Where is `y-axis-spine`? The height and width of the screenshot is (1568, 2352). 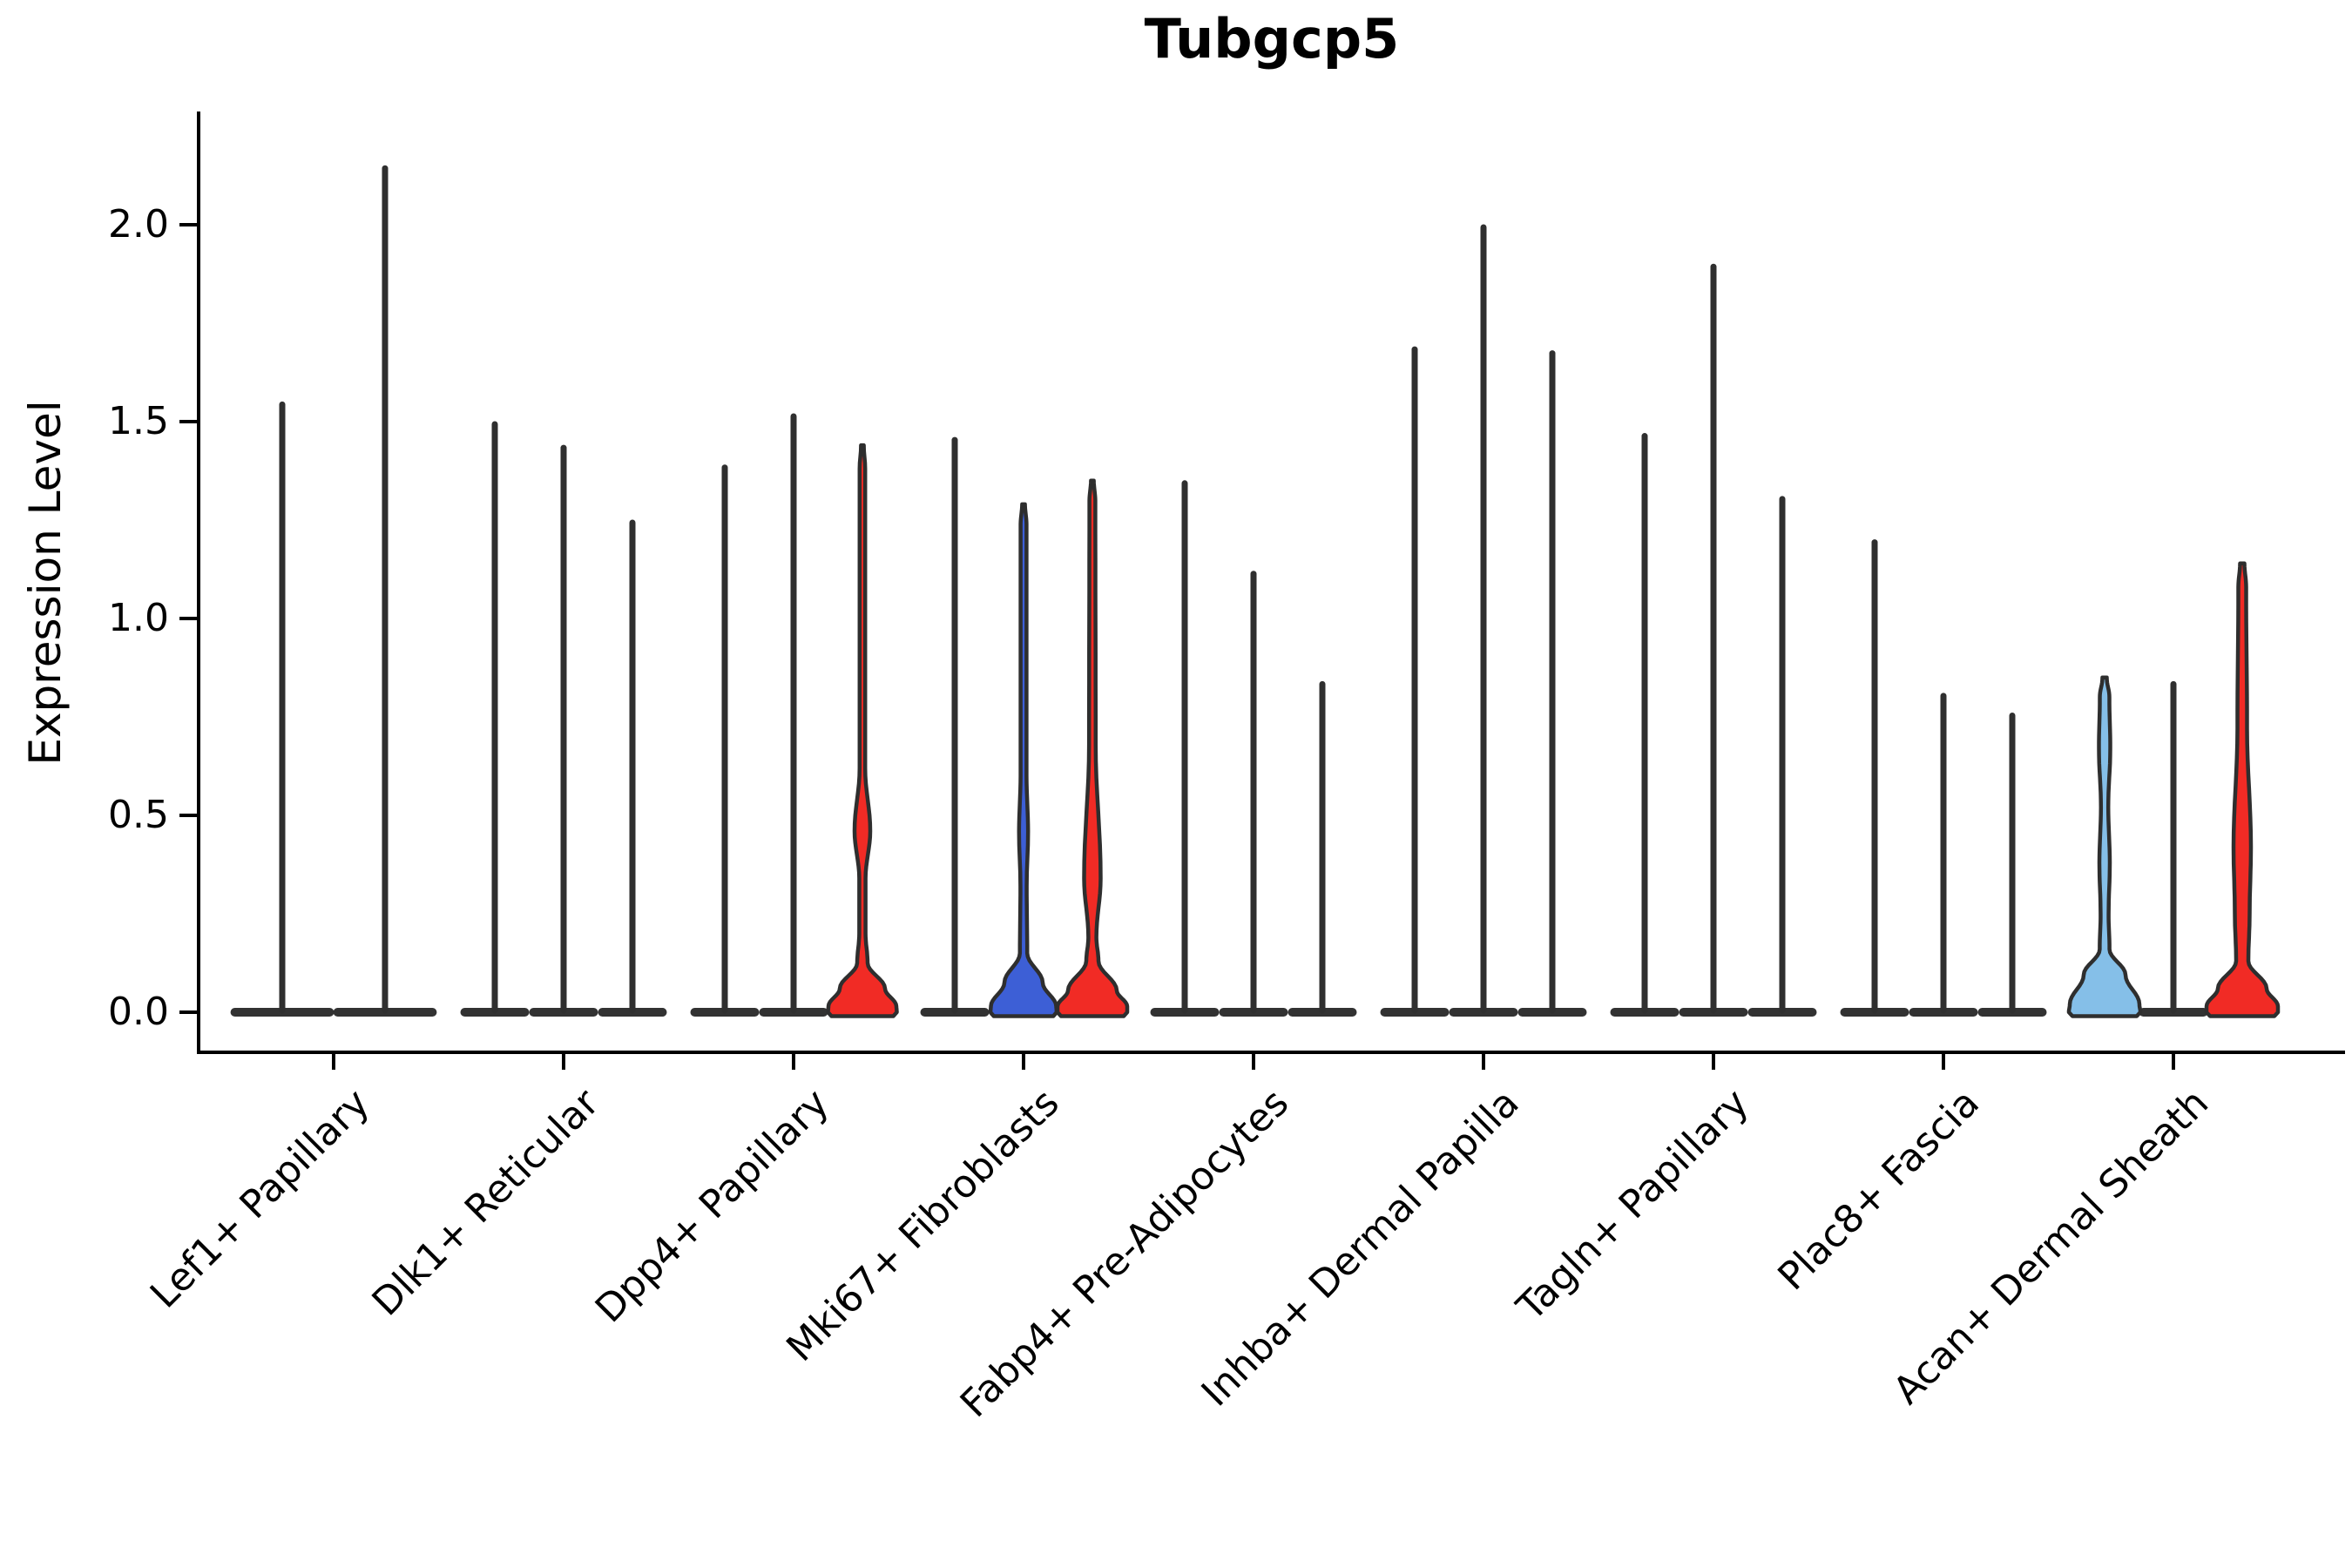 y-axis-spine is located at coordinates (198, 583).